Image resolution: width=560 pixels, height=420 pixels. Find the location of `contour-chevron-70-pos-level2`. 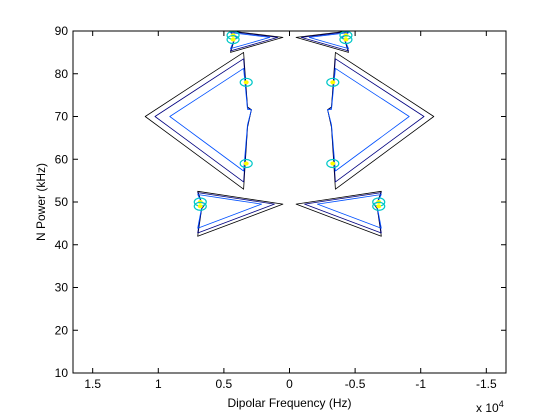

contour-chevron-70-pos-level2 is located at coordinates (210, 120).